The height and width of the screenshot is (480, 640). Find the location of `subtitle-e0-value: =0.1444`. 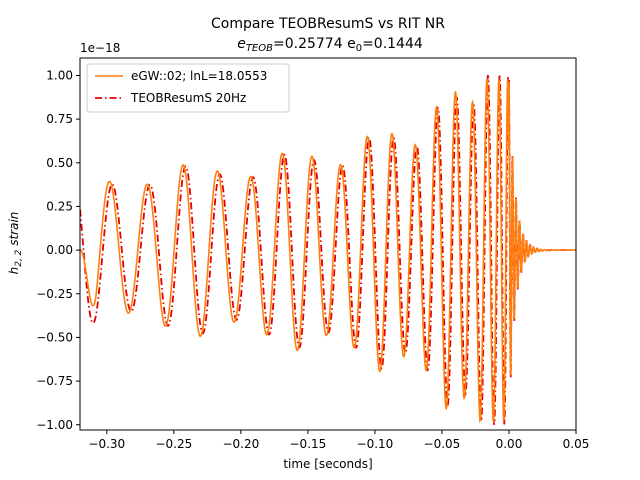

subtitle-e0-value: =0.1444 is located at coordinates (392, 44).